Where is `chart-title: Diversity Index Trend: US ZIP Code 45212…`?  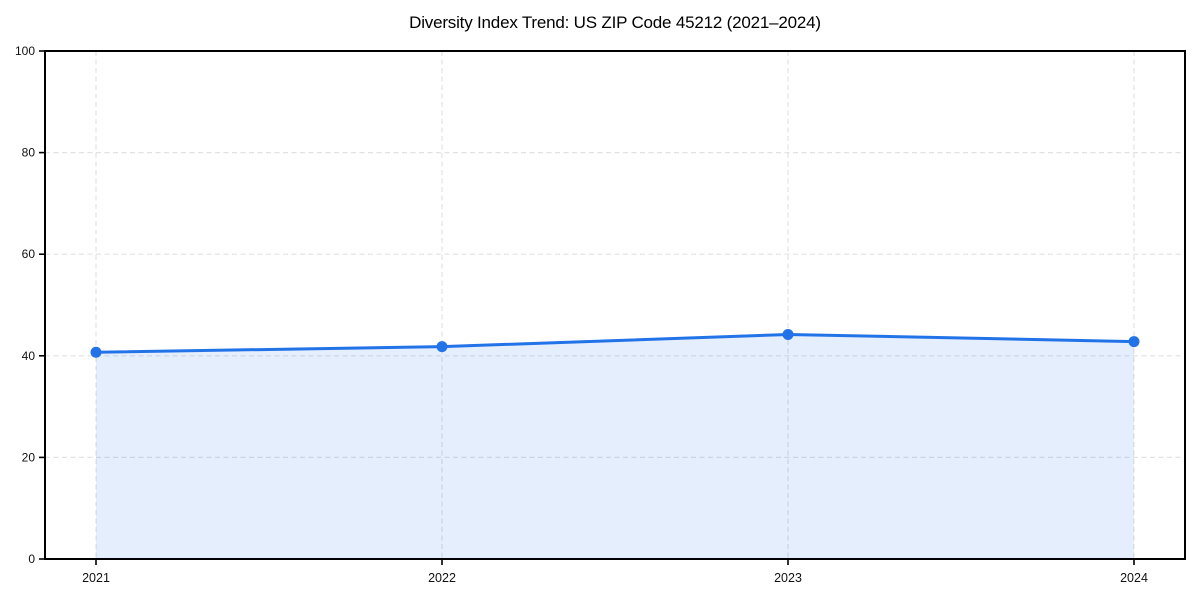
chart-title: Diversity Index Trend: US ZIP Code 45212… is located at coordinates (615, 22).